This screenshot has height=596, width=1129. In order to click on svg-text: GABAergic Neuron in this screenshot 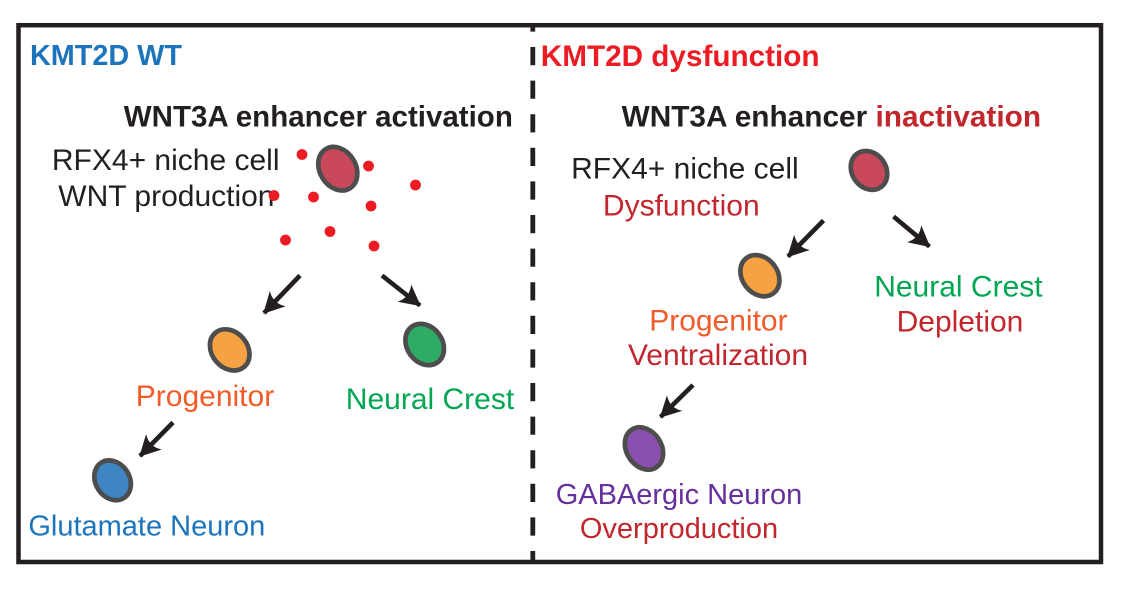, I will do `click(679, 495)`.